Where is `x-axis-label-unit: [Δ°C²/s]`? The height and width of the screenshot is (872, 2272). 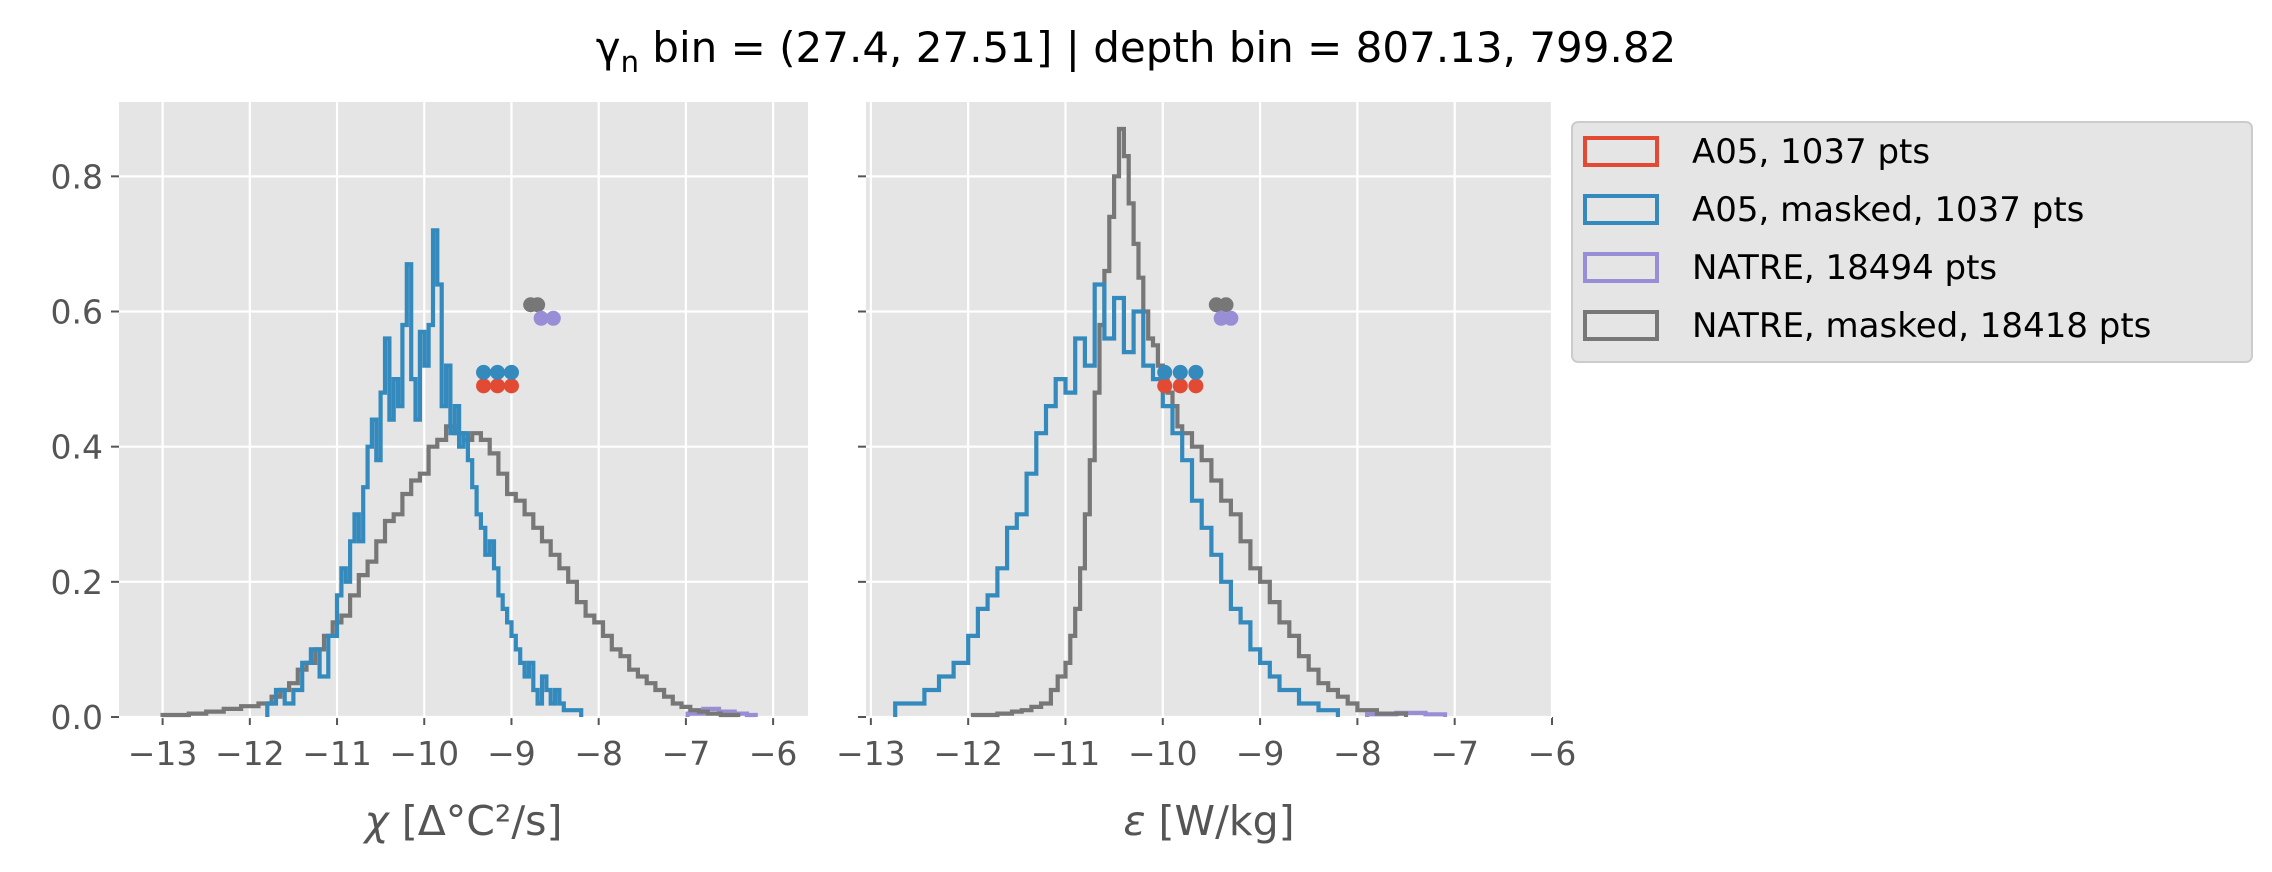 x-axis-label-unit: [Δ°C²/s] is located at coordinates (476, 821).